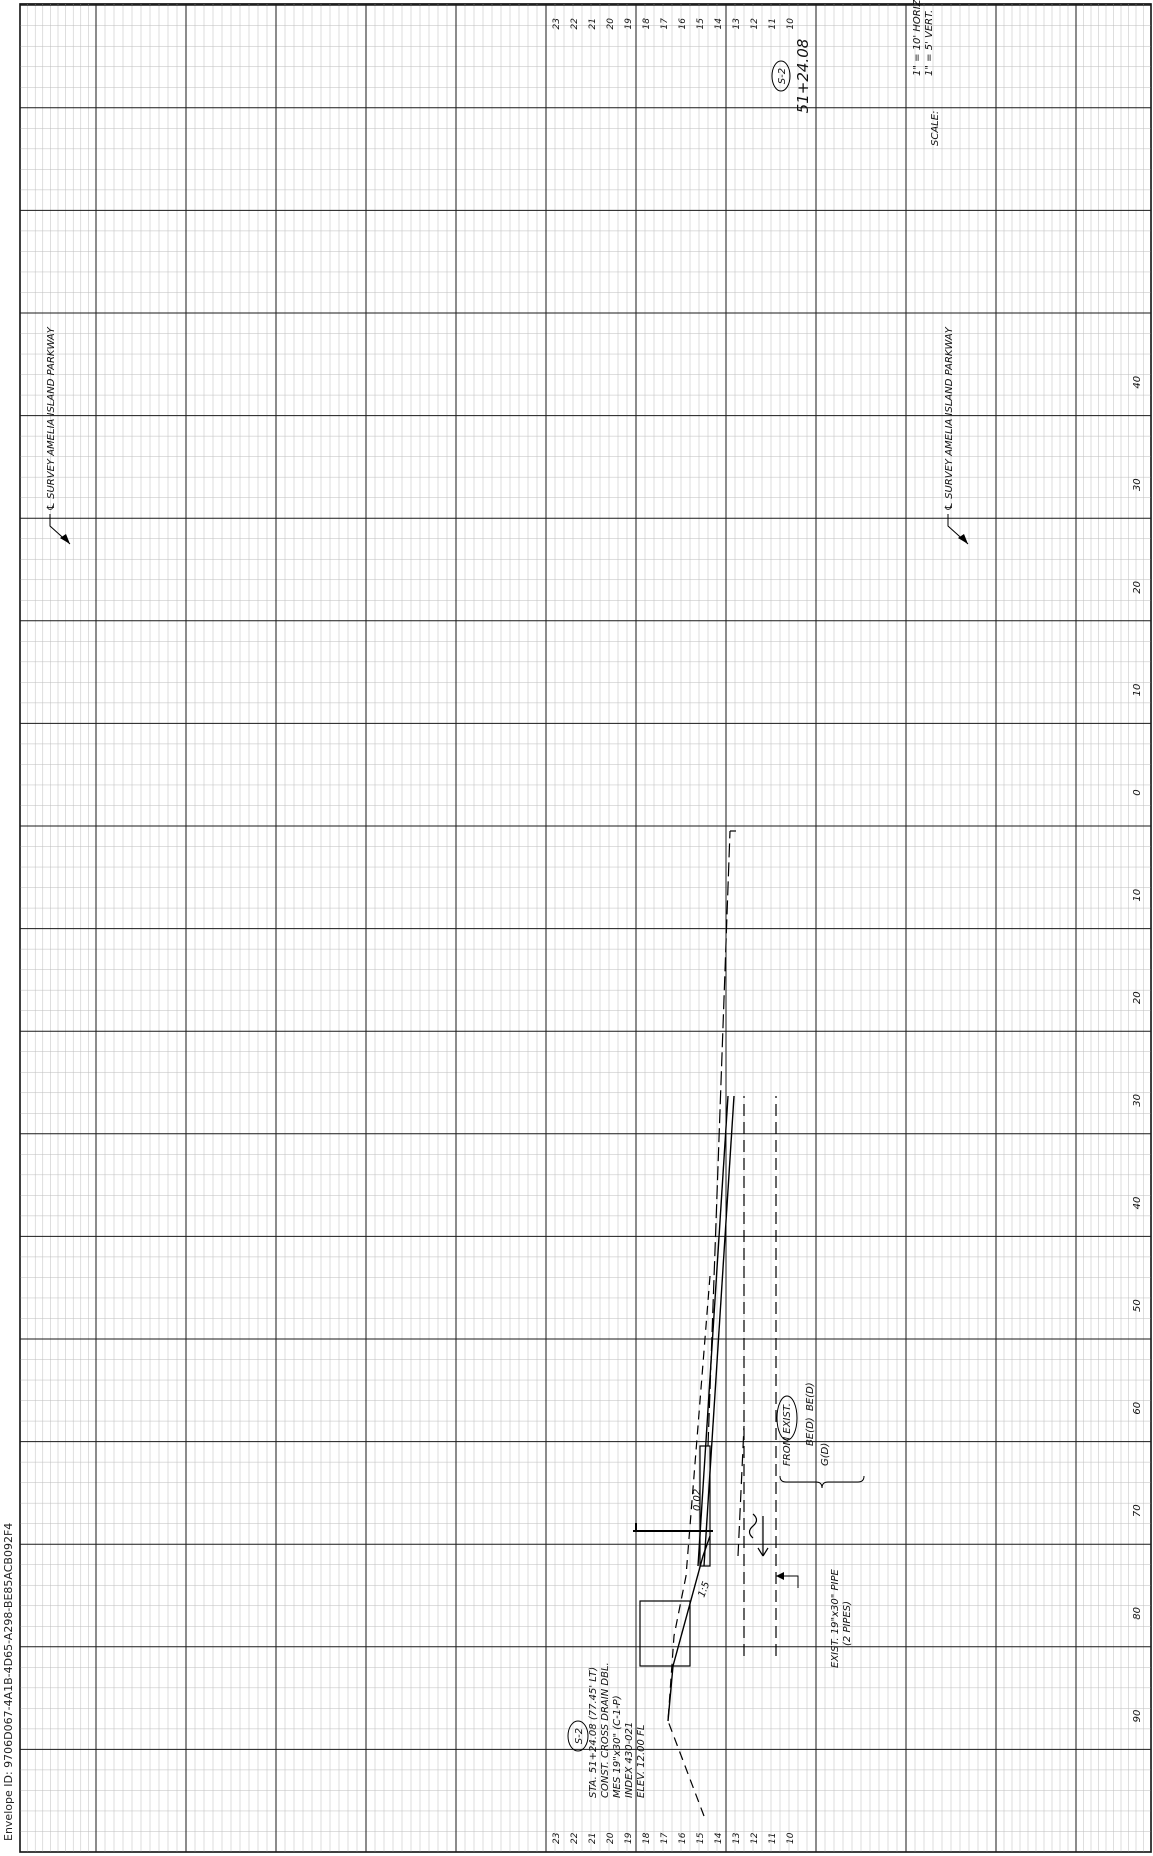  Describe the element at coordinates (1137, 1716) in the screenshot. I see `offset-label: 90` at that location.